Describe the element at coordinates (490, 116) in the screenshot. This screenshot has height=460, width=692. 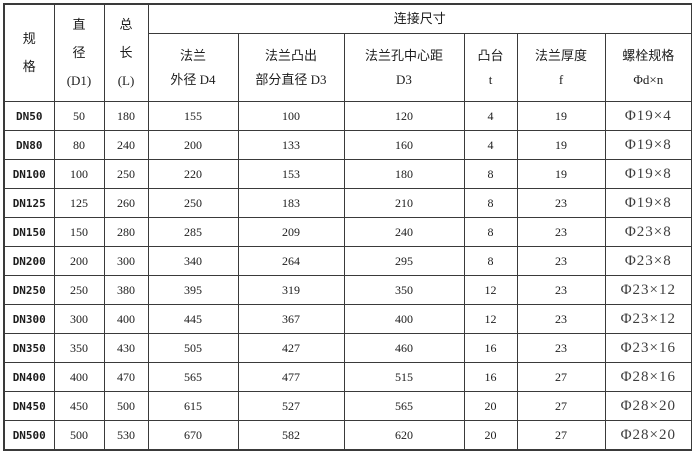
I see `cell-boss-t: 4` at that location.